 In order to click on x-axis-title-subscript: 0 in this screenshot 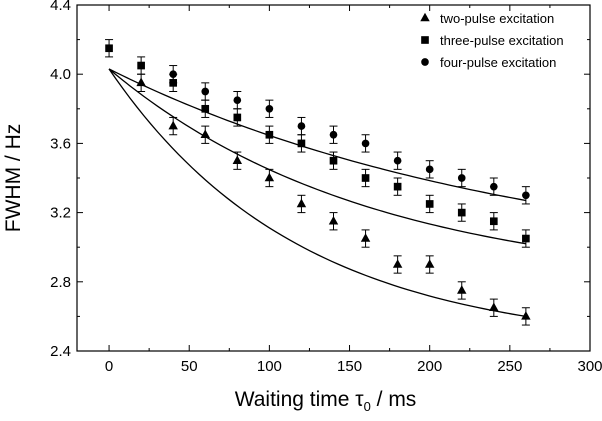, I will do `click(367, 406)`.